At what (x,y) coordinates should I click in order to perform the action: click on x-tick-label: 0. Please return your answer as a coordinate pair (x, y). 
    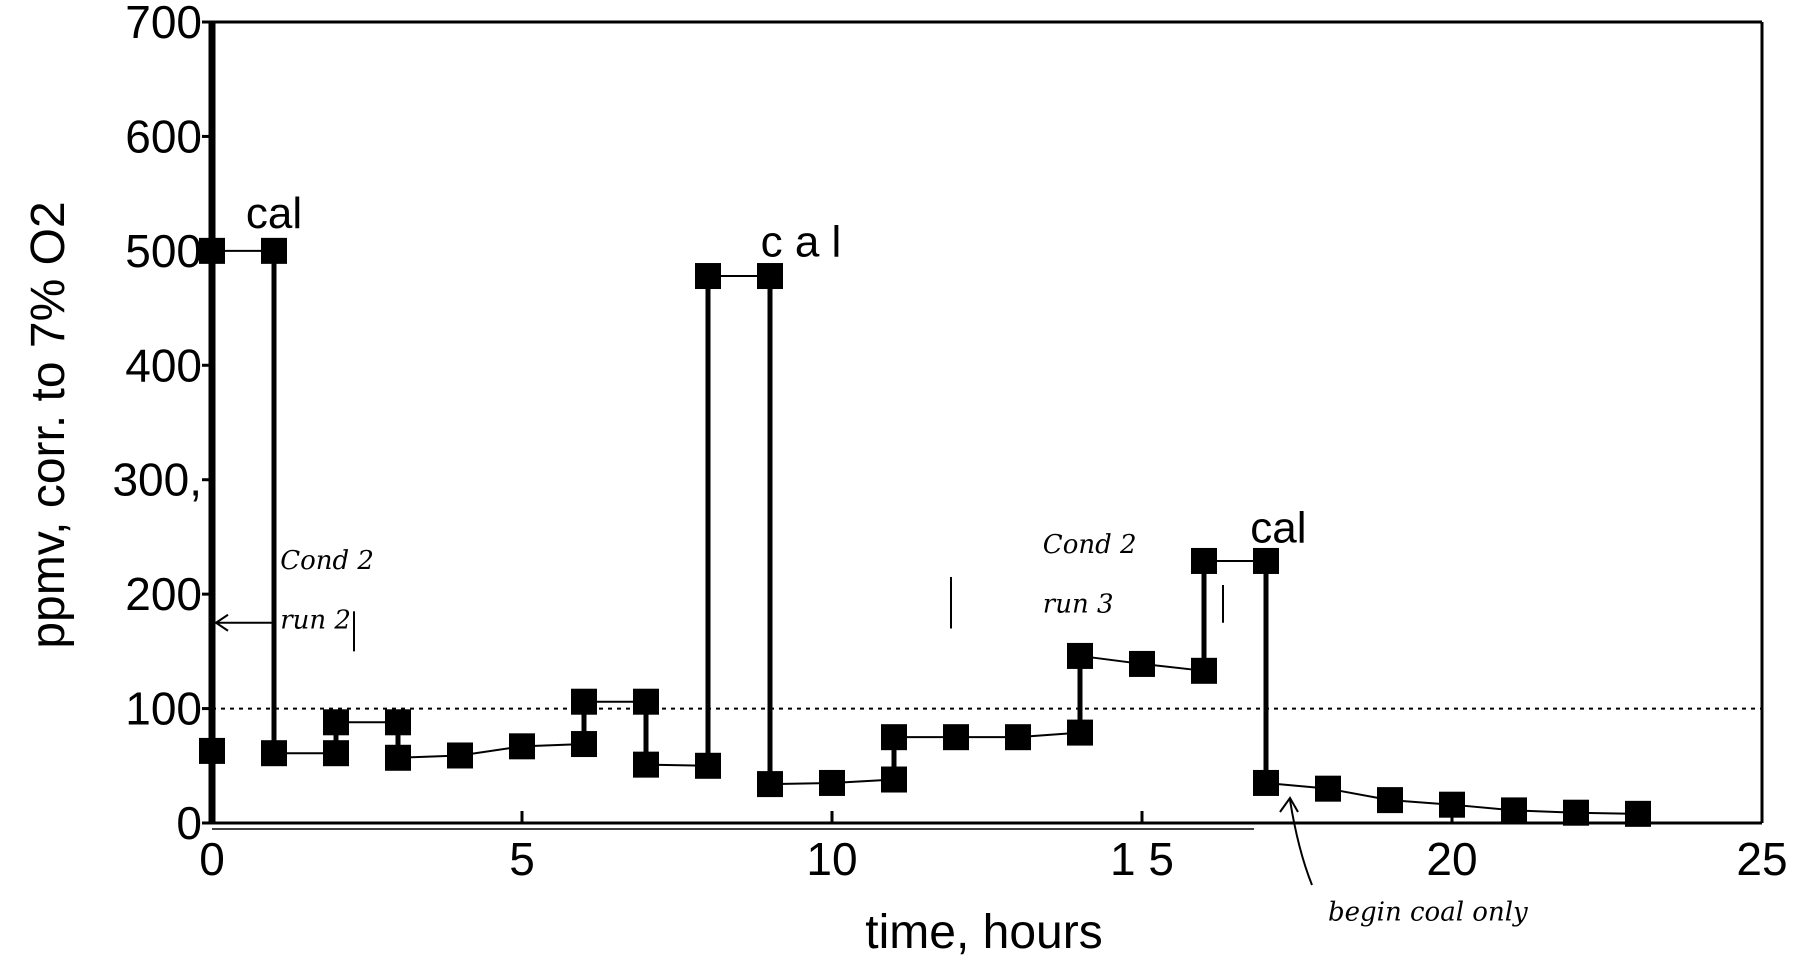
    Looking at the image, I should click on (212, 859).